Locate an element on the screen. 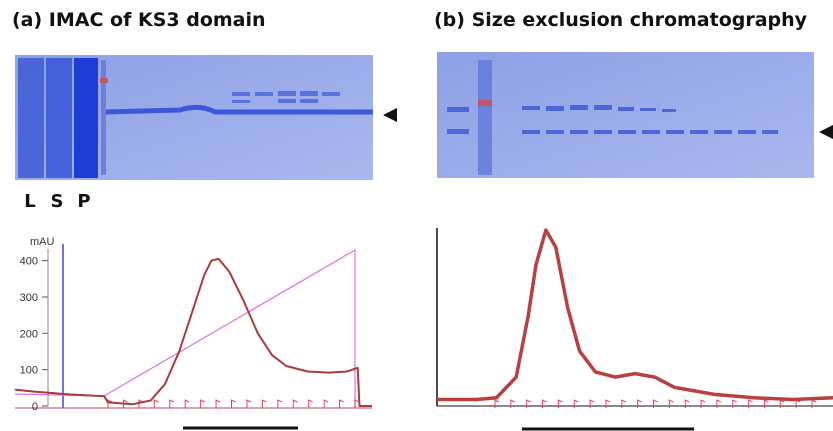  panel-title: (b) Size exclusion chromatography is located at coordinates (621, 20).